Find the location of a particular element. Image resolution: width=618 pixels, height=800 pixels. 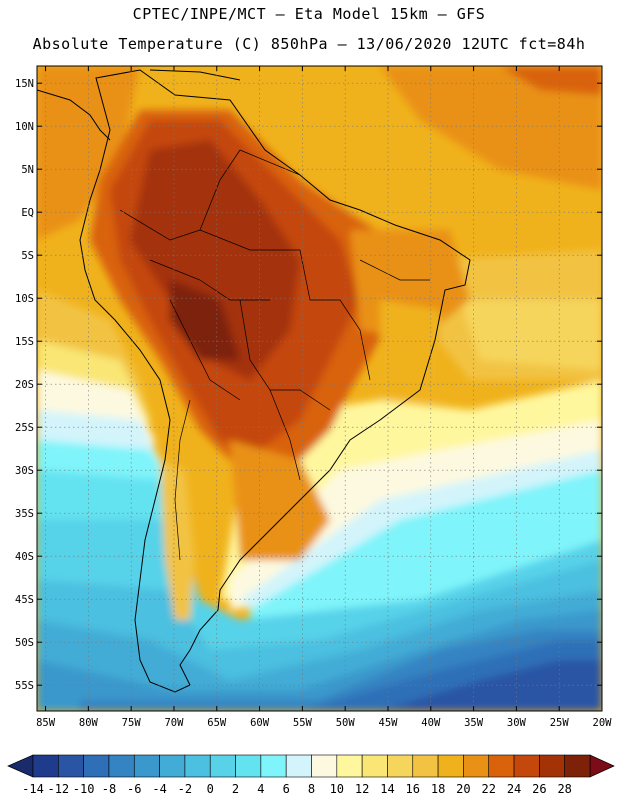

lat-tick-label: 40S is located at coordinates (24, 557).